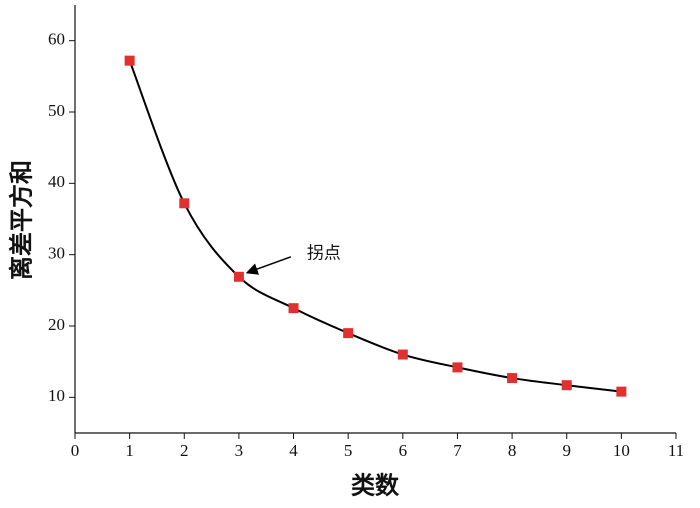  What do you see at coordinates (56, 39) in the screenshot?
I see `y-tick-label: 60` at bounding box center [56, 39].